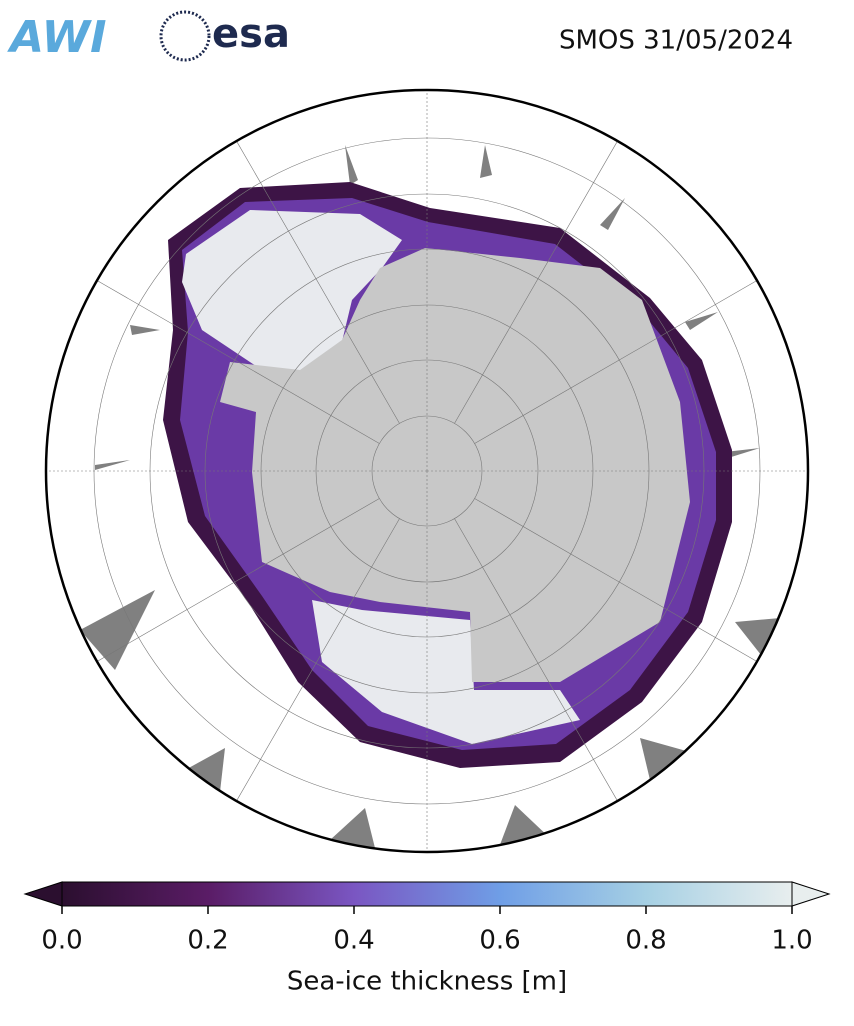 The height and width of the screenshot is (1026, 854). Describe the element at coordinates (207, 941) in the screenshot. I see `colorbar-tick-label: 0.2` at that location.